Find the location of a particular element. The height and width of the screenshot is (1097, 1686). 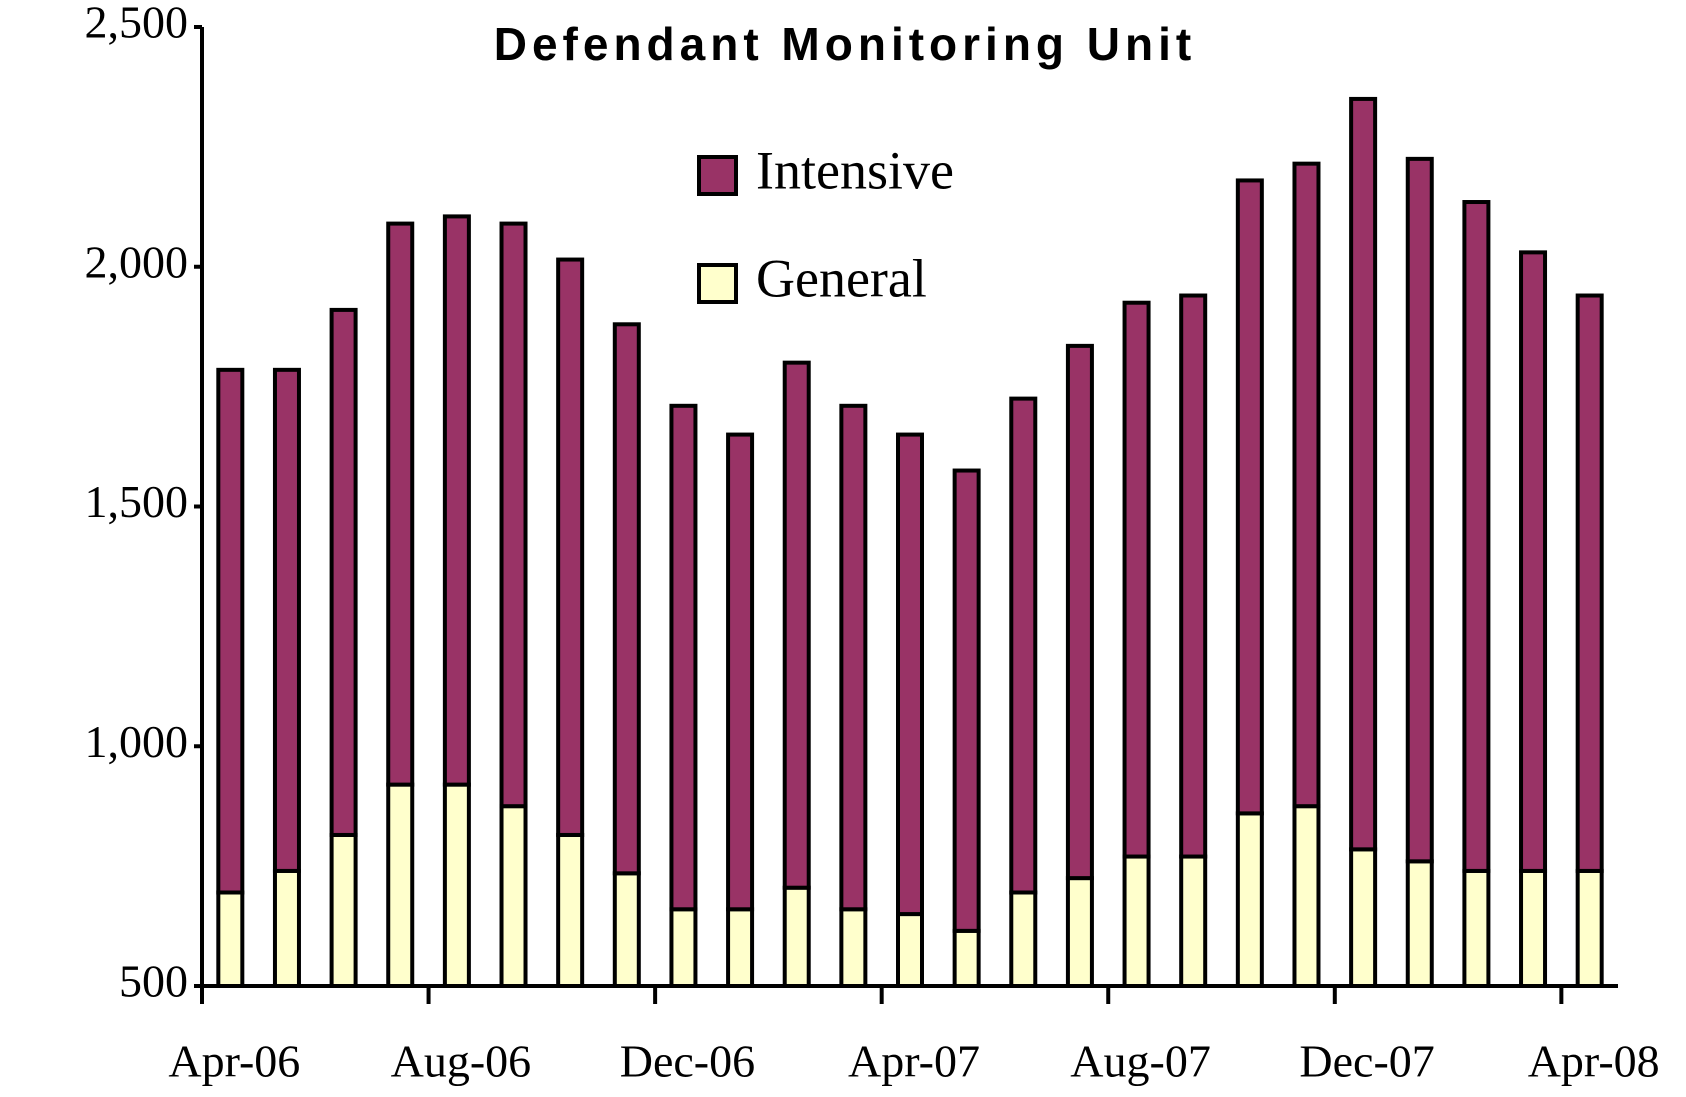

chart-title: Defendant Monitoring Unit is located at coordinates (845, 44).